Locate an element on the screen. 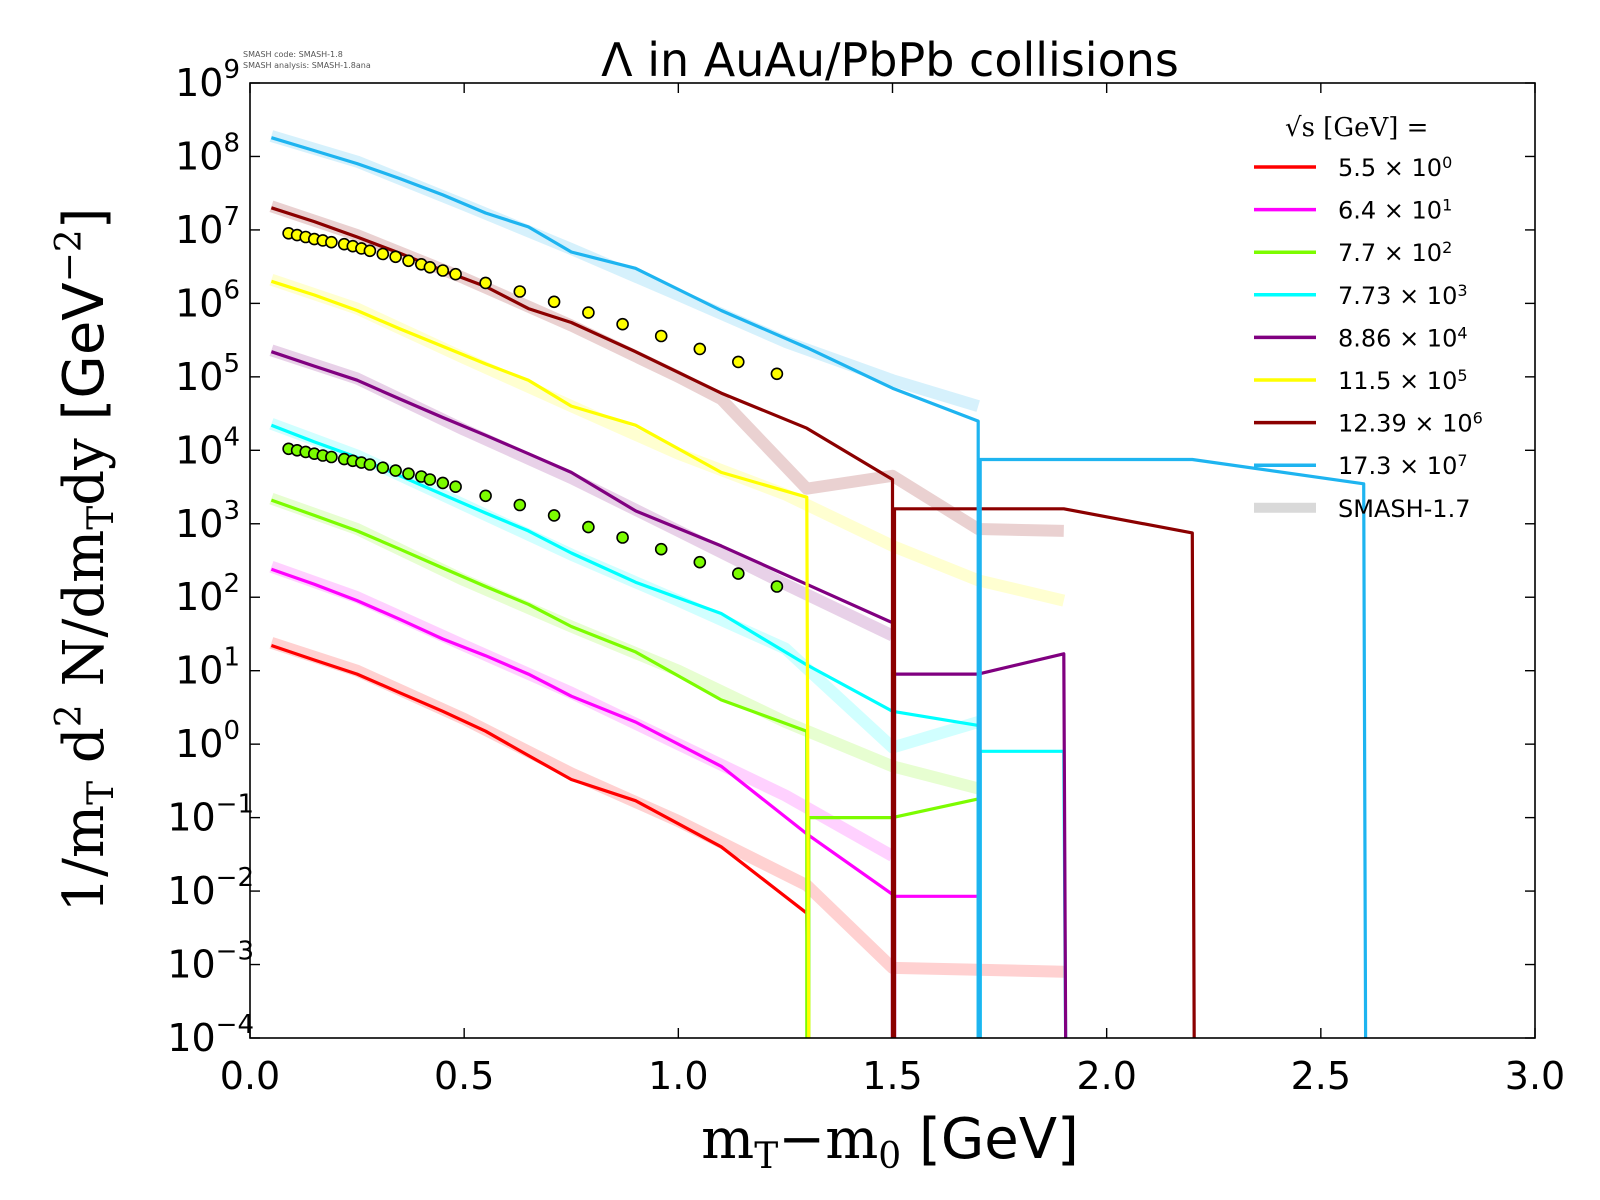 This screenshot has height=1200, width=1600. y-tick-label: 10⁻² is located at coordinates (210, 888).